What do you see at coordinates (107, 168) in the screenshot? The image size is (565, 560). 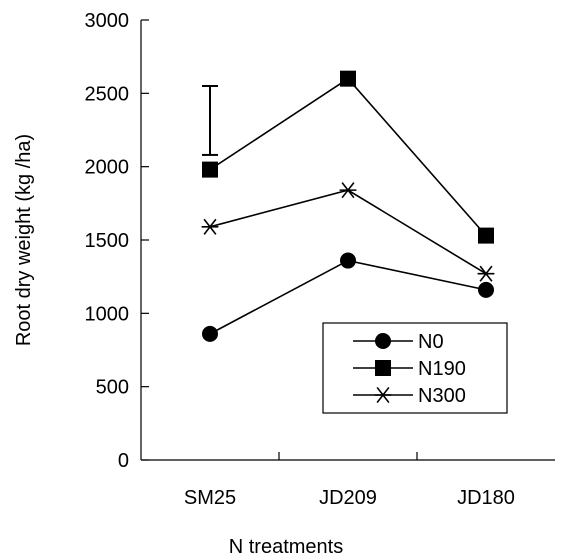 I see `y-tick-label: 2000` at bounding box center [107, 168].